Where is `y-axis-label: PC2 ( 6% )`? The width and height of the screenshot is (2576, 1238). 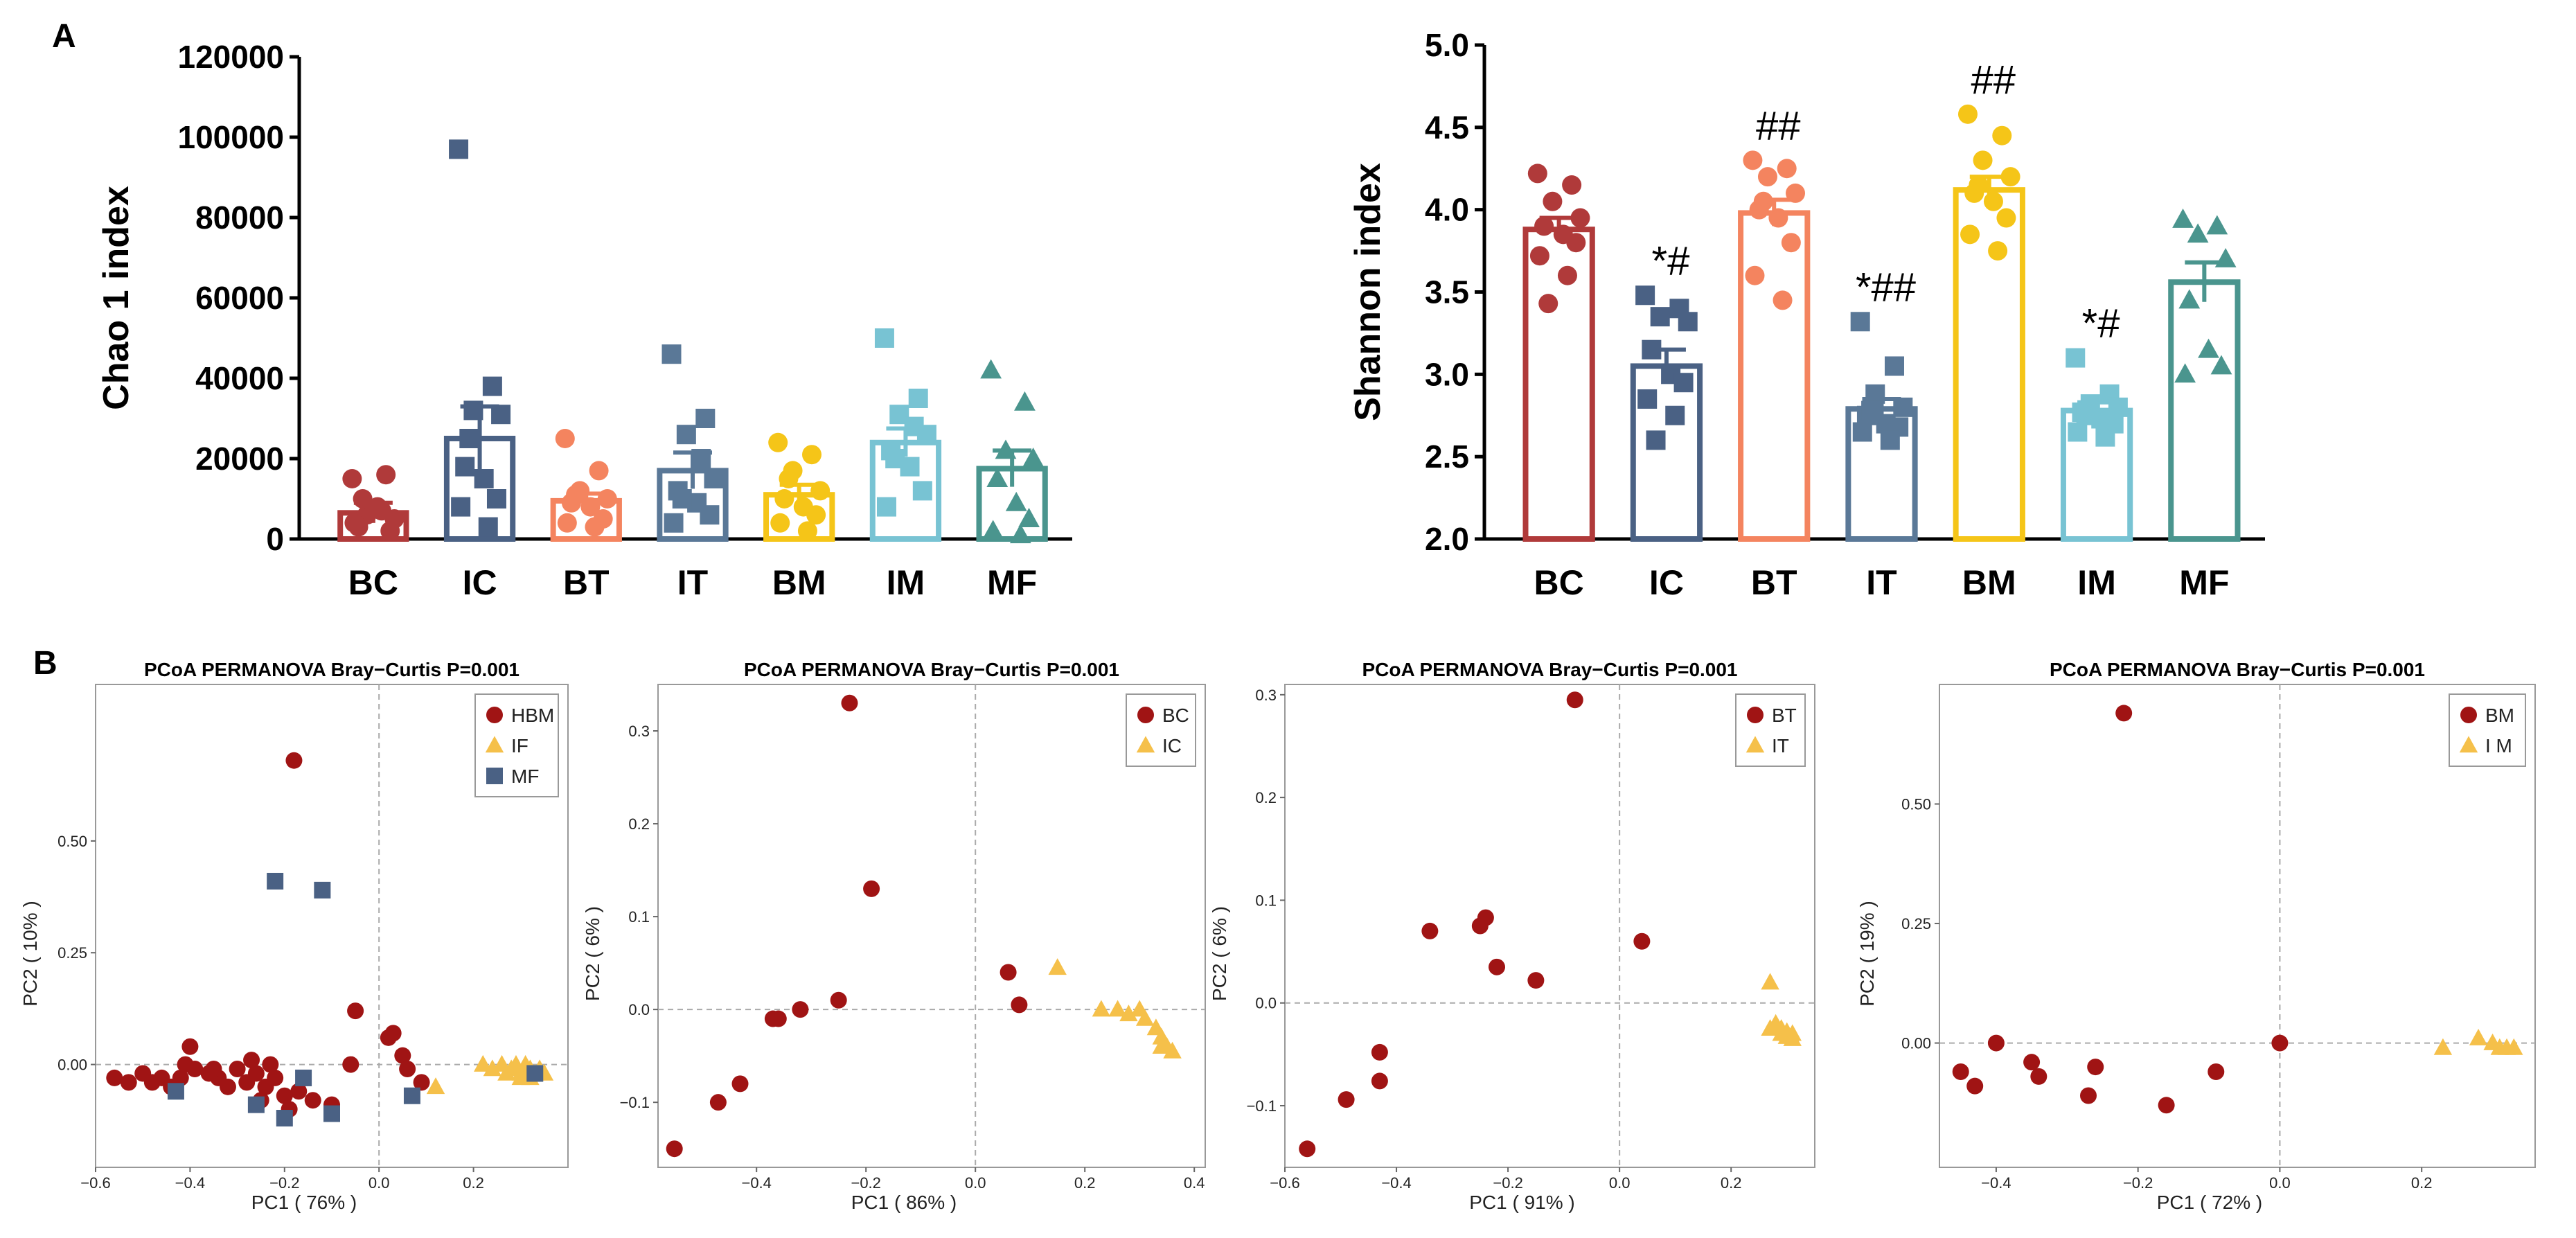
y-axis-label: PC2 ( 6% ) is located at coordinates (592, 953).